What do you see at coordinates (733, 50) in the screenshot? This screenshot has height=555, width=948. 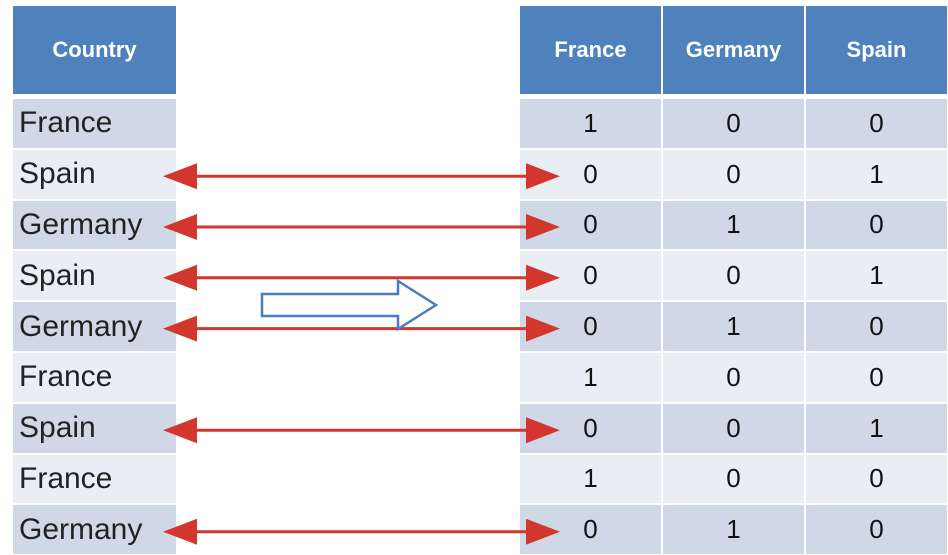 I see `column-header-germany: Germany` at bounding box center [733, 50].